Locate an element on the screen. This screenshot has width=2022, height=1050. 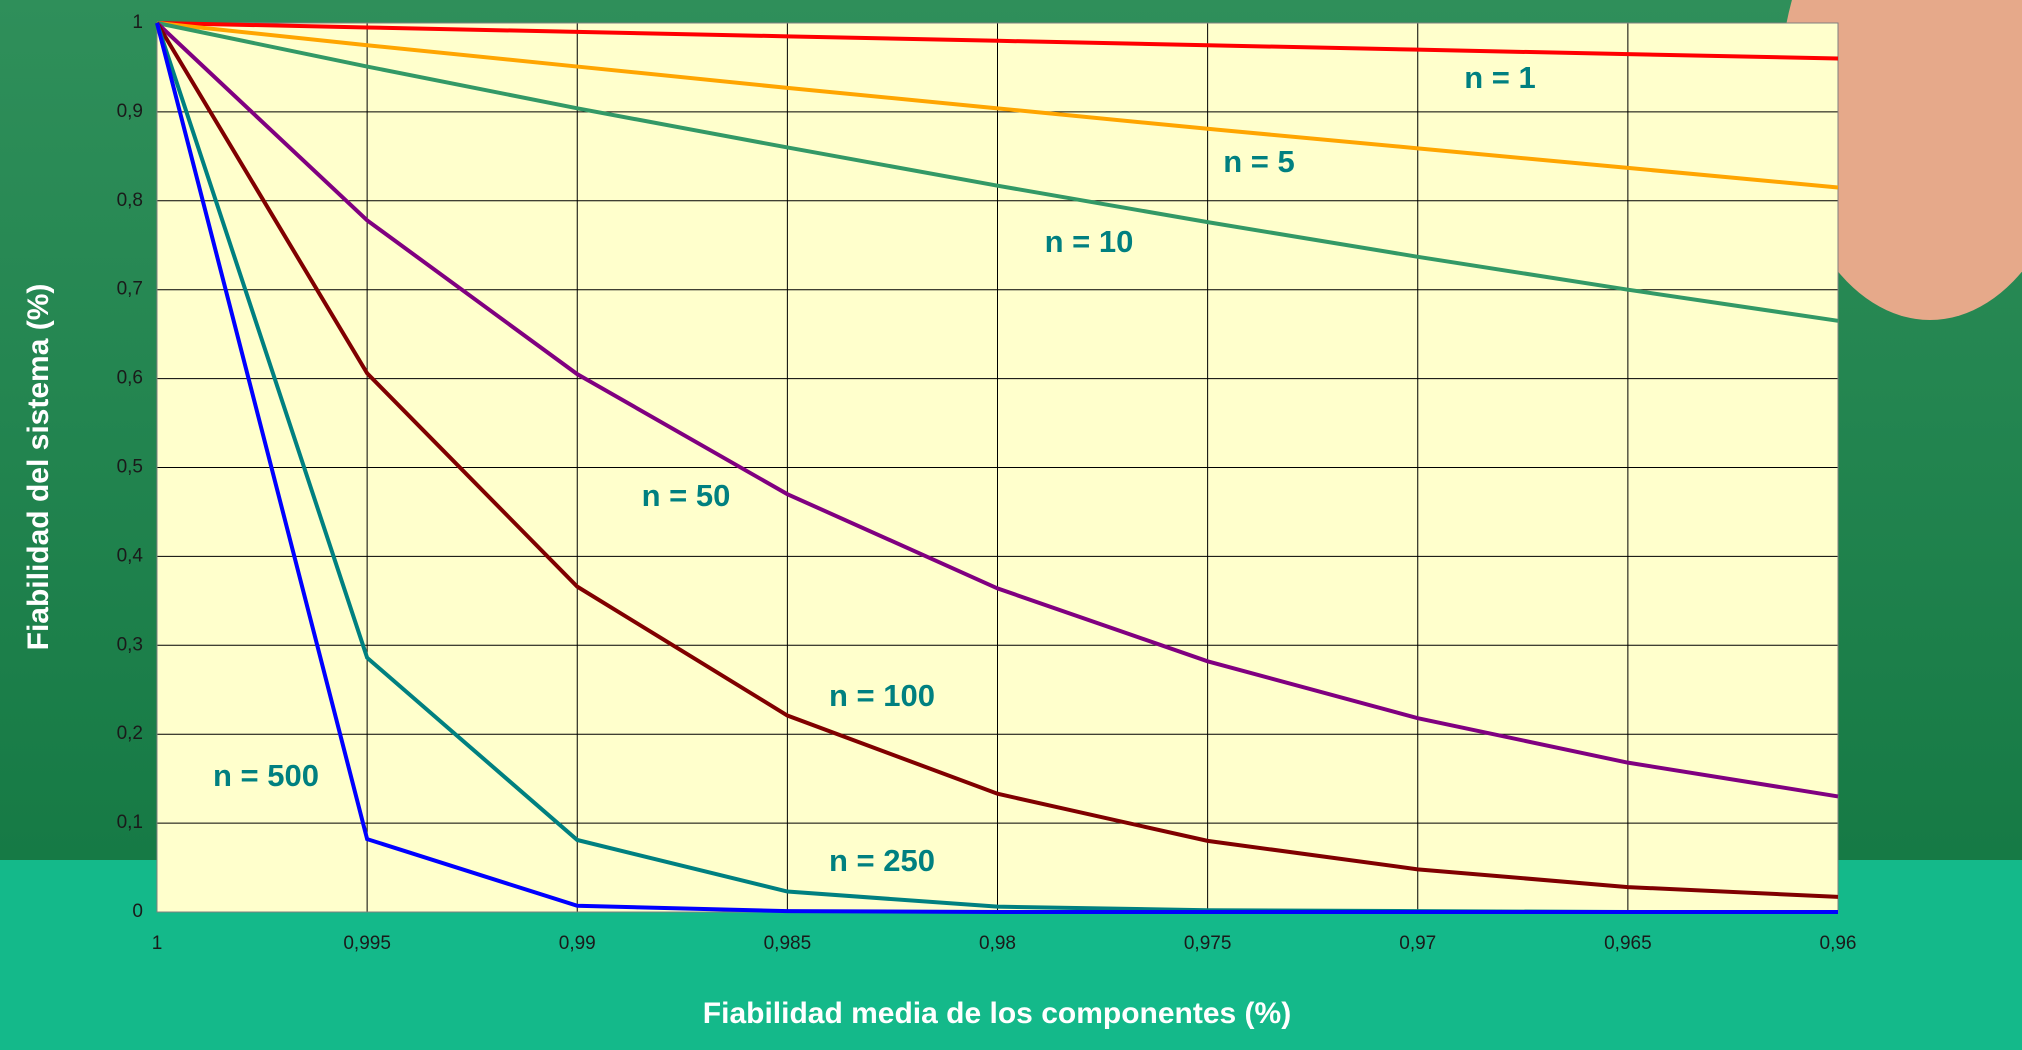
x-tick-label: 0,96 is located at coordinates (1838, 943).